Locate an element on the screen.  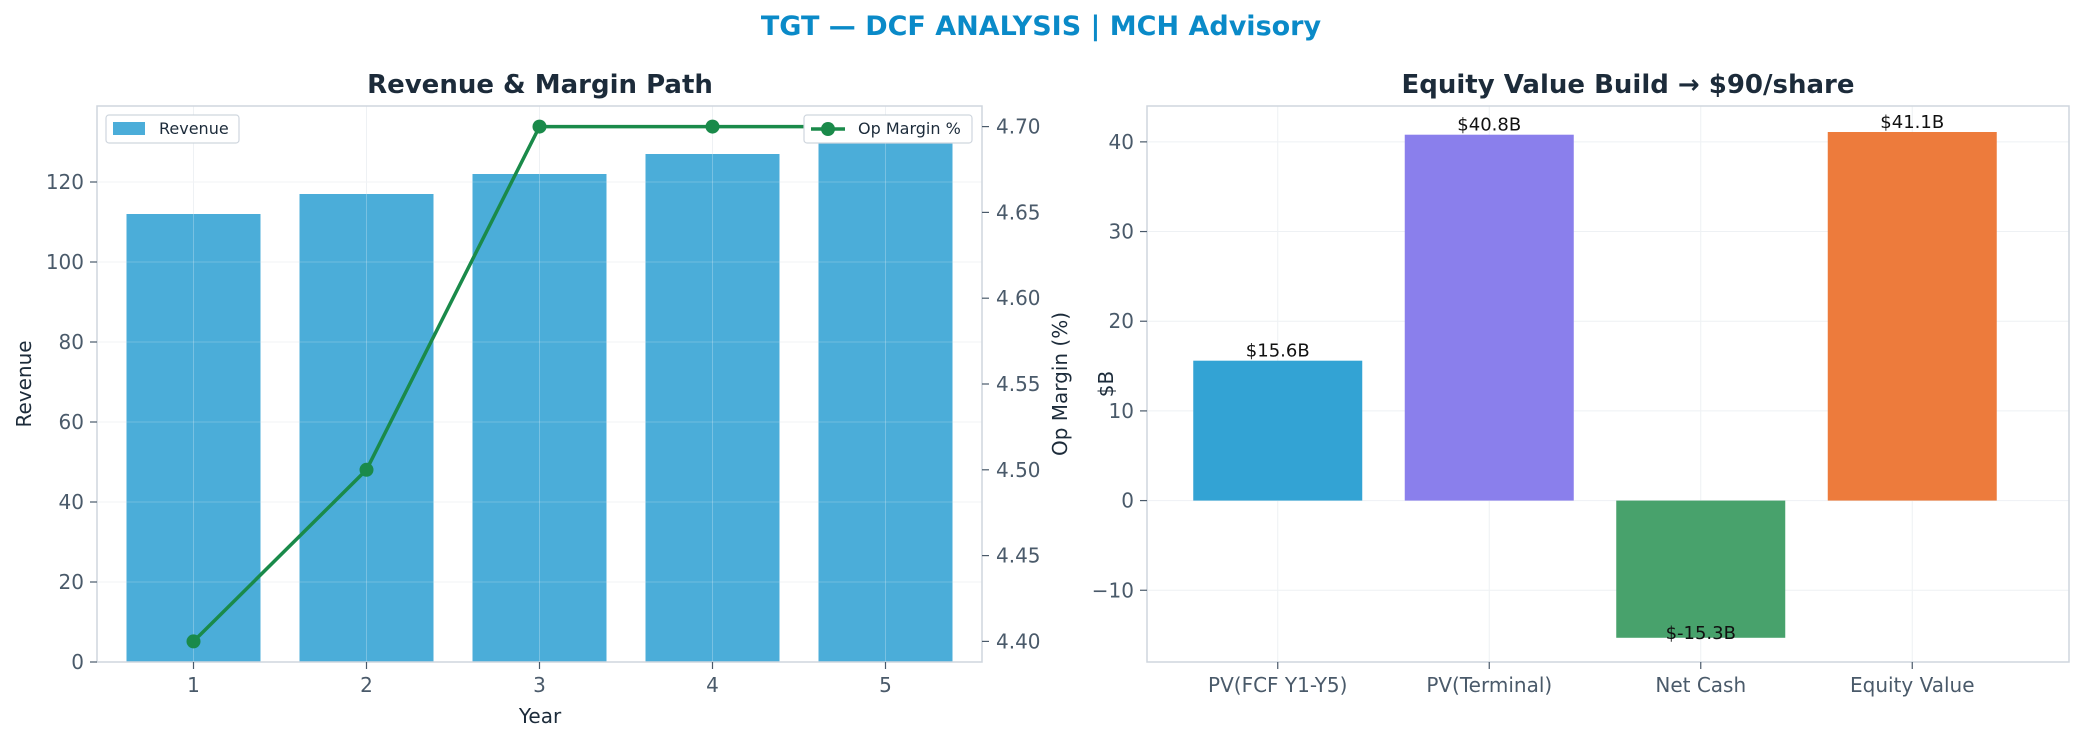
right-x-tick-label: PV(FCF Y1-Y5) is located at coordinates (1277, 685).